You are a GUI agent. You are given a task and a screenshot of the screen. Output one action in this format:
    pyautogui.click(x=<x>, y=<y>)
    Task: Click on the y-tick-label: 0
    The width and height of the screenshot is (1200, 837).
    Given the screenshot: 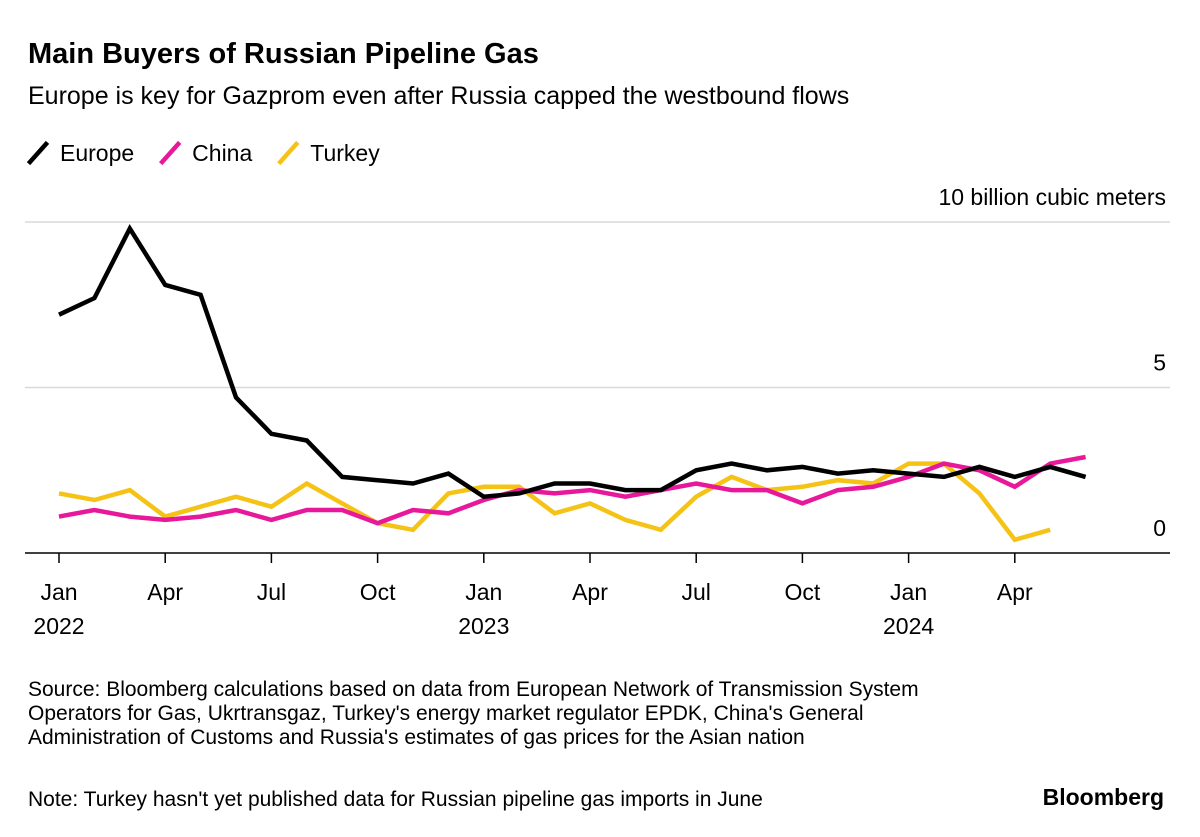 What is the action you would take?
    pyautogui.click(x=1159, y=528)
    